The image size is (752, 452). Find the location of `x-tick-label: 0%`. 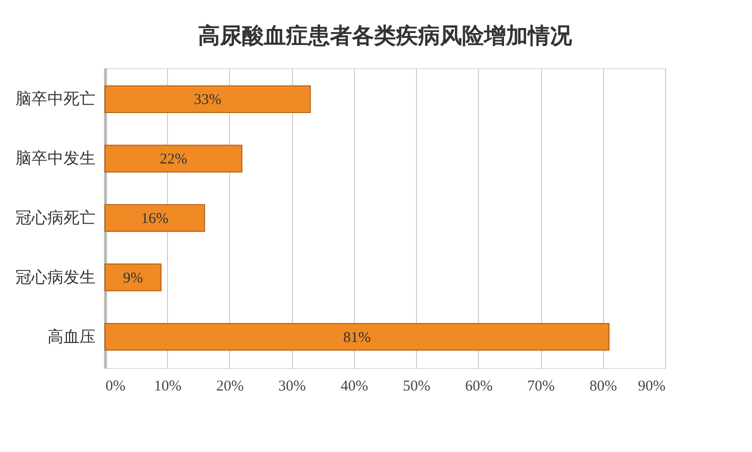

x-tick-label: 0% is located at coordinates (116, 386).